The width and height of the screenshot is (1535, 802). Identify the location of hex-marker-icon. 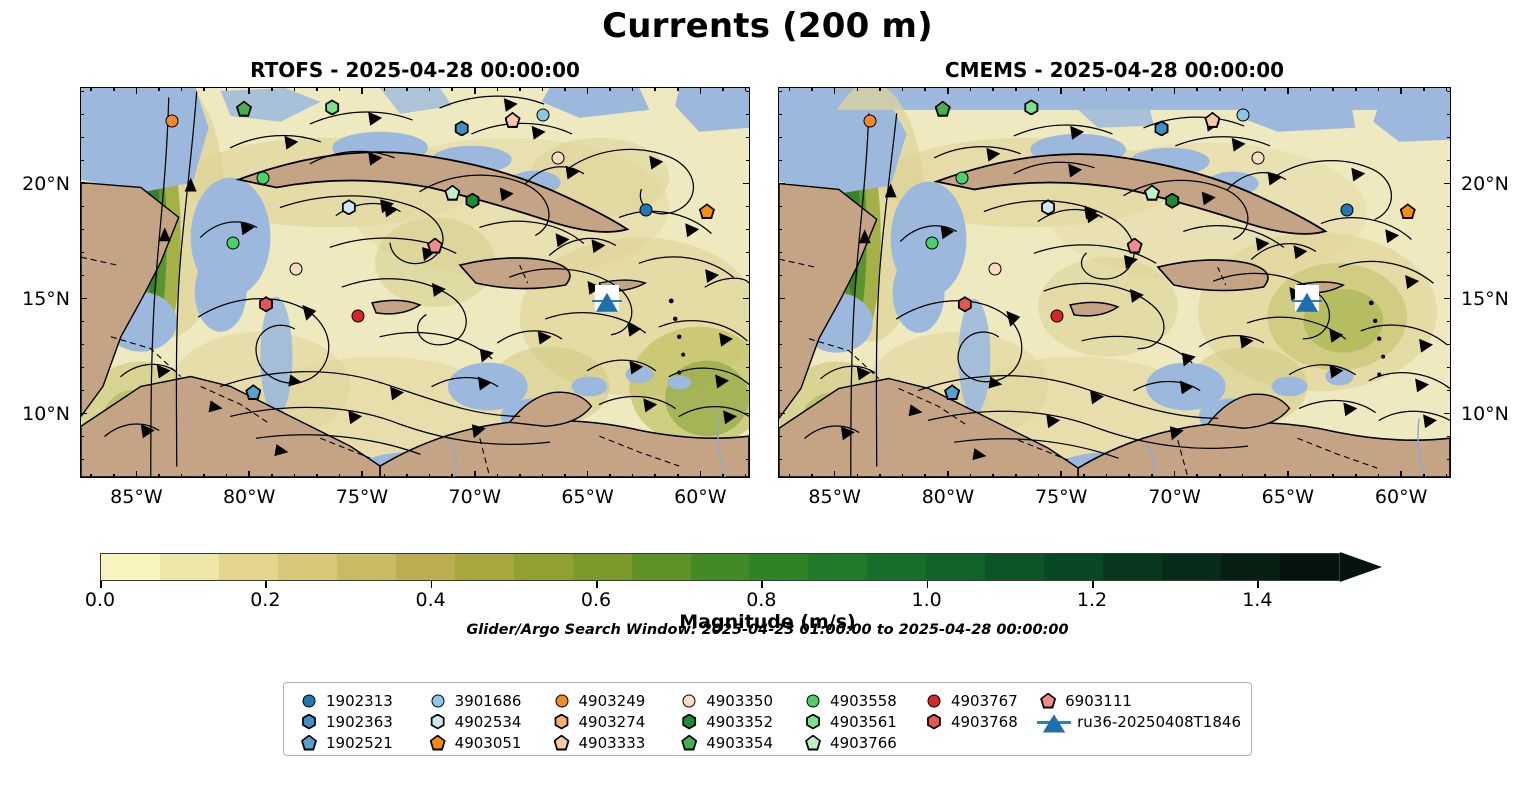
(562, 721).